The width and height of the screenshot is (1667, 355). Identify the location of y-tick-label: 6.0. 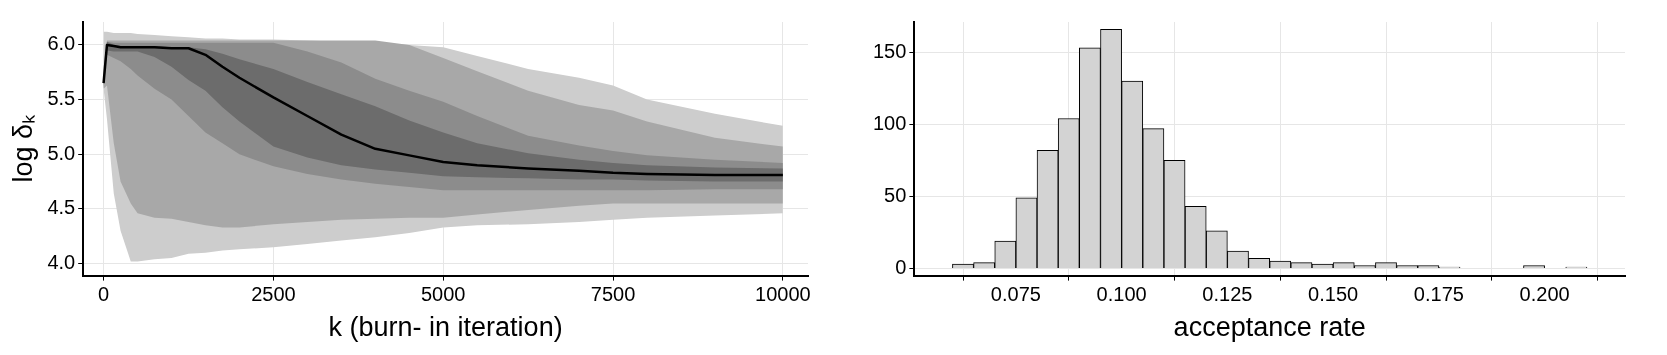
(61, 43).